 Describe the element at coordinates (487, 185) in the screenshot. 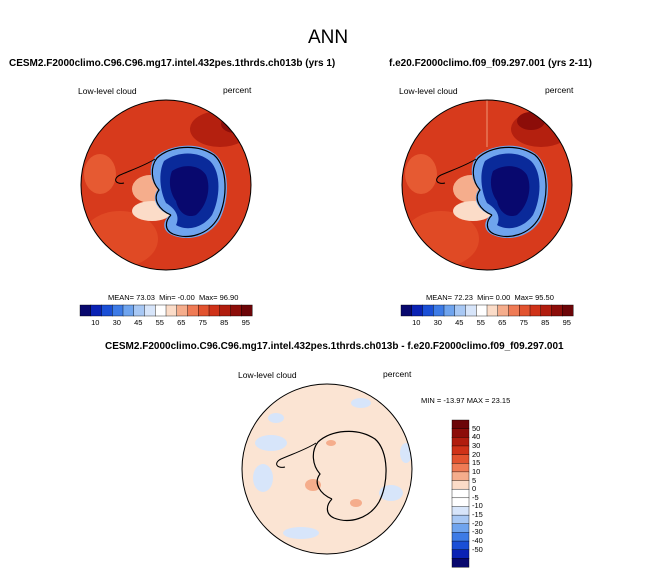

I see `panel2-map` at that location.